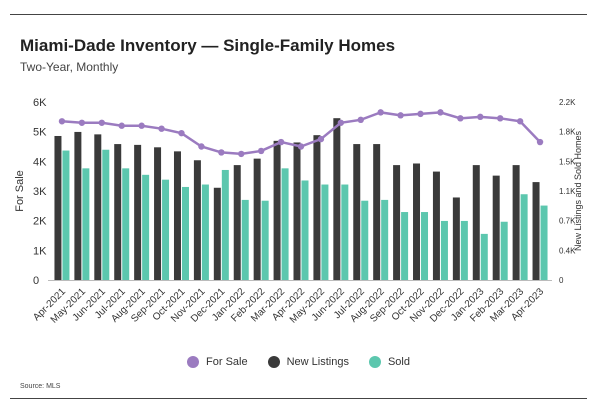  Describe the element at coordinates (227, 362) in the screenshot. I see `legend-label-for-sale: For Sale` at that location.